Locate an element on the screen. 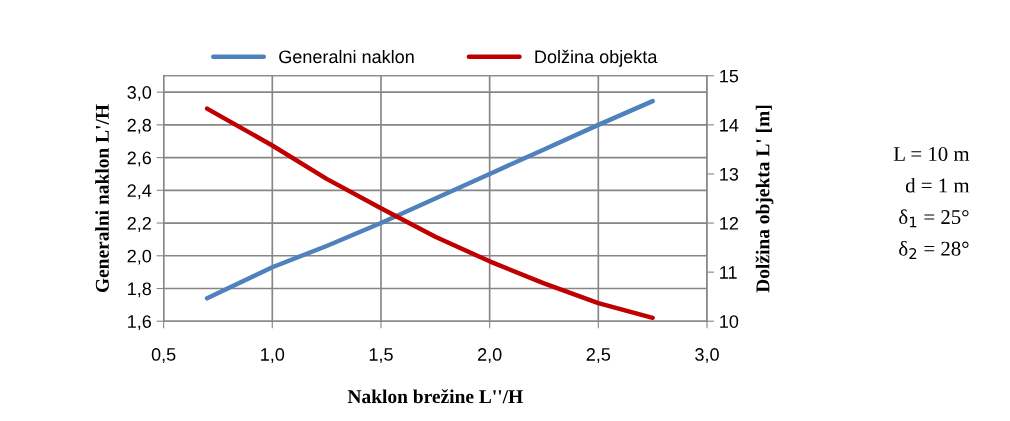 This screenshot has width=1010, height=421. x-tick-label: 1,5 is located at coordinates (381, 356).